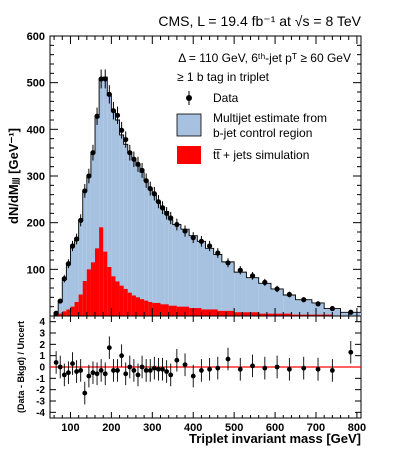  I want to click on ratio-y-tick-label: -2, so click(40, 390).